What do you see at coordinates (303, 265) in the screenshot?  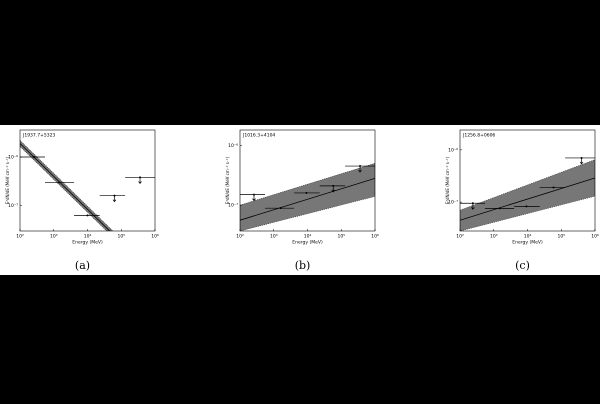 I see `panel-caption: (b)` at bounding box center [303, 265].